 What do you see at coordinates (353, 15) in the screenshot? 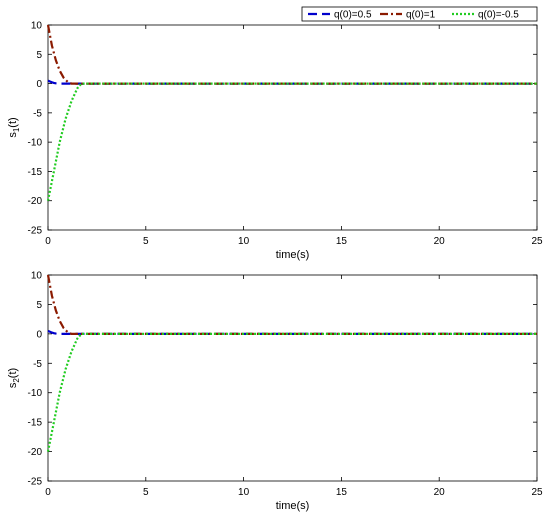
I see `legend-label: q(0)=0.5` at bounding box center [353, 15].